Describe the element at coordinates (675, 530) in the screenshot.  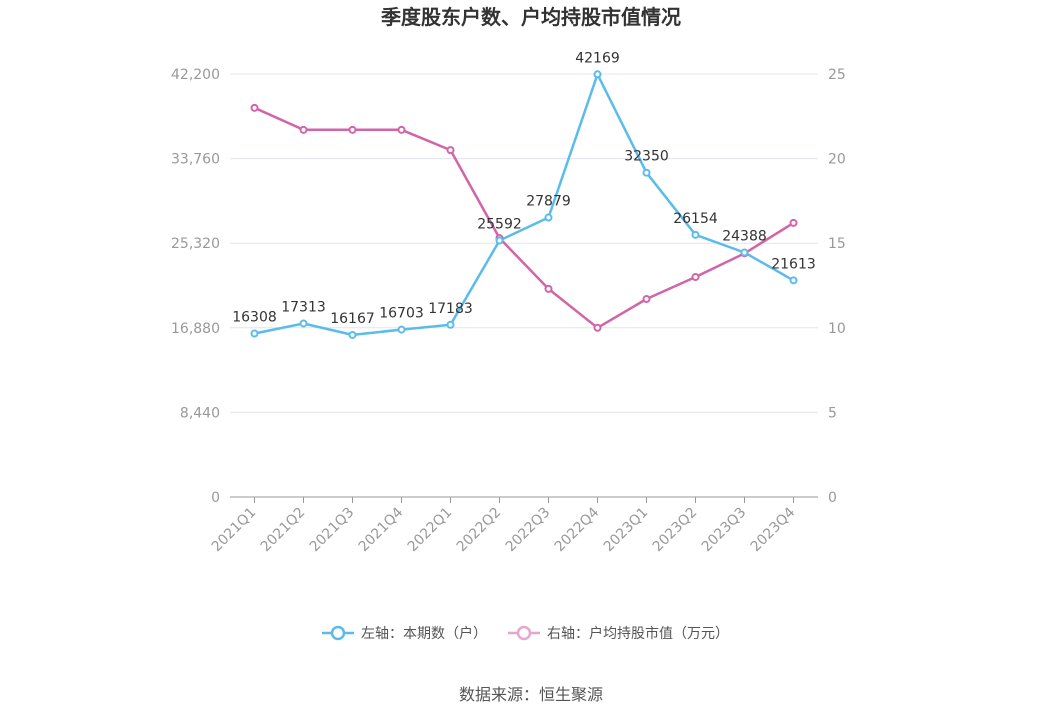
I see `x-axis-tick-label: 2023Q2` at that location.